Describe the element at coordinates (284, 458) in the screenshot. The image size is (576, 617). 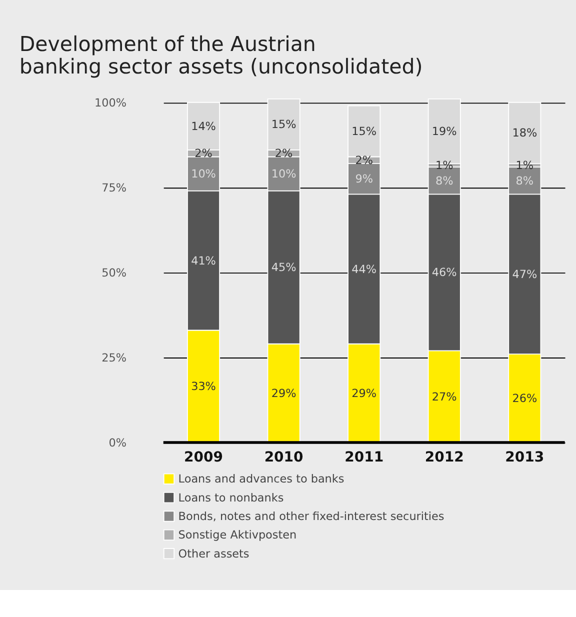
I see `x-tick-label: 2010` at that location.